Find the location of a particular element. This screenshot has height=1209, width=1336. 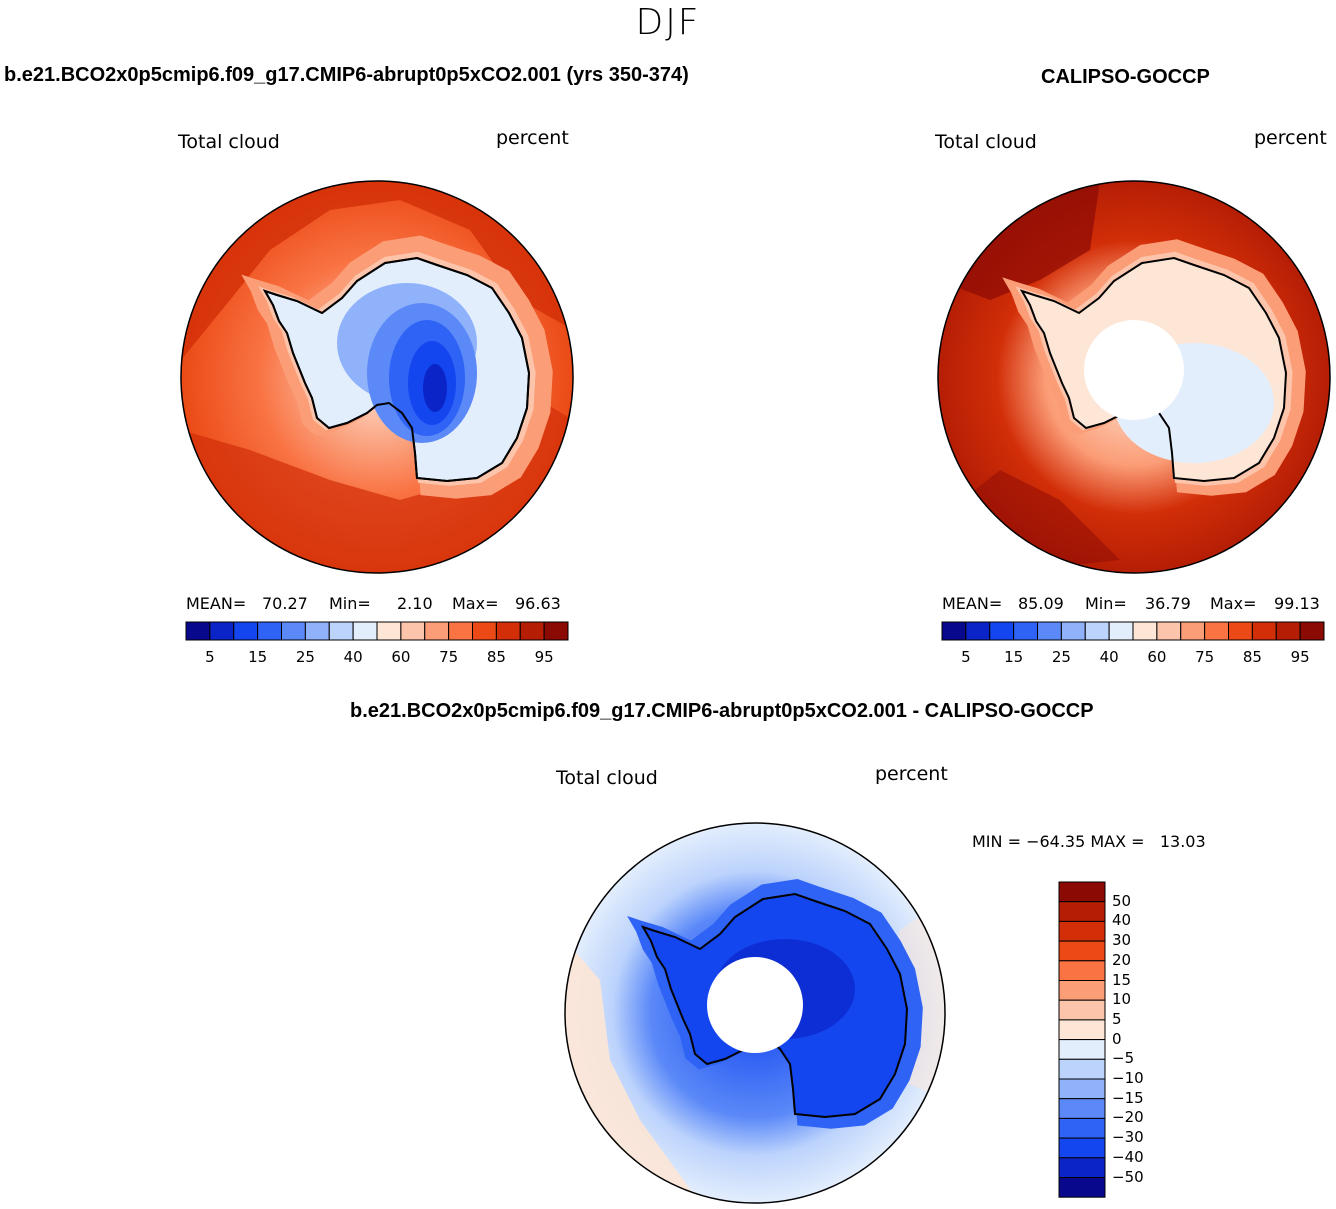

colorbar-tick-label: −15 is located at coordinates (1128, 1097).